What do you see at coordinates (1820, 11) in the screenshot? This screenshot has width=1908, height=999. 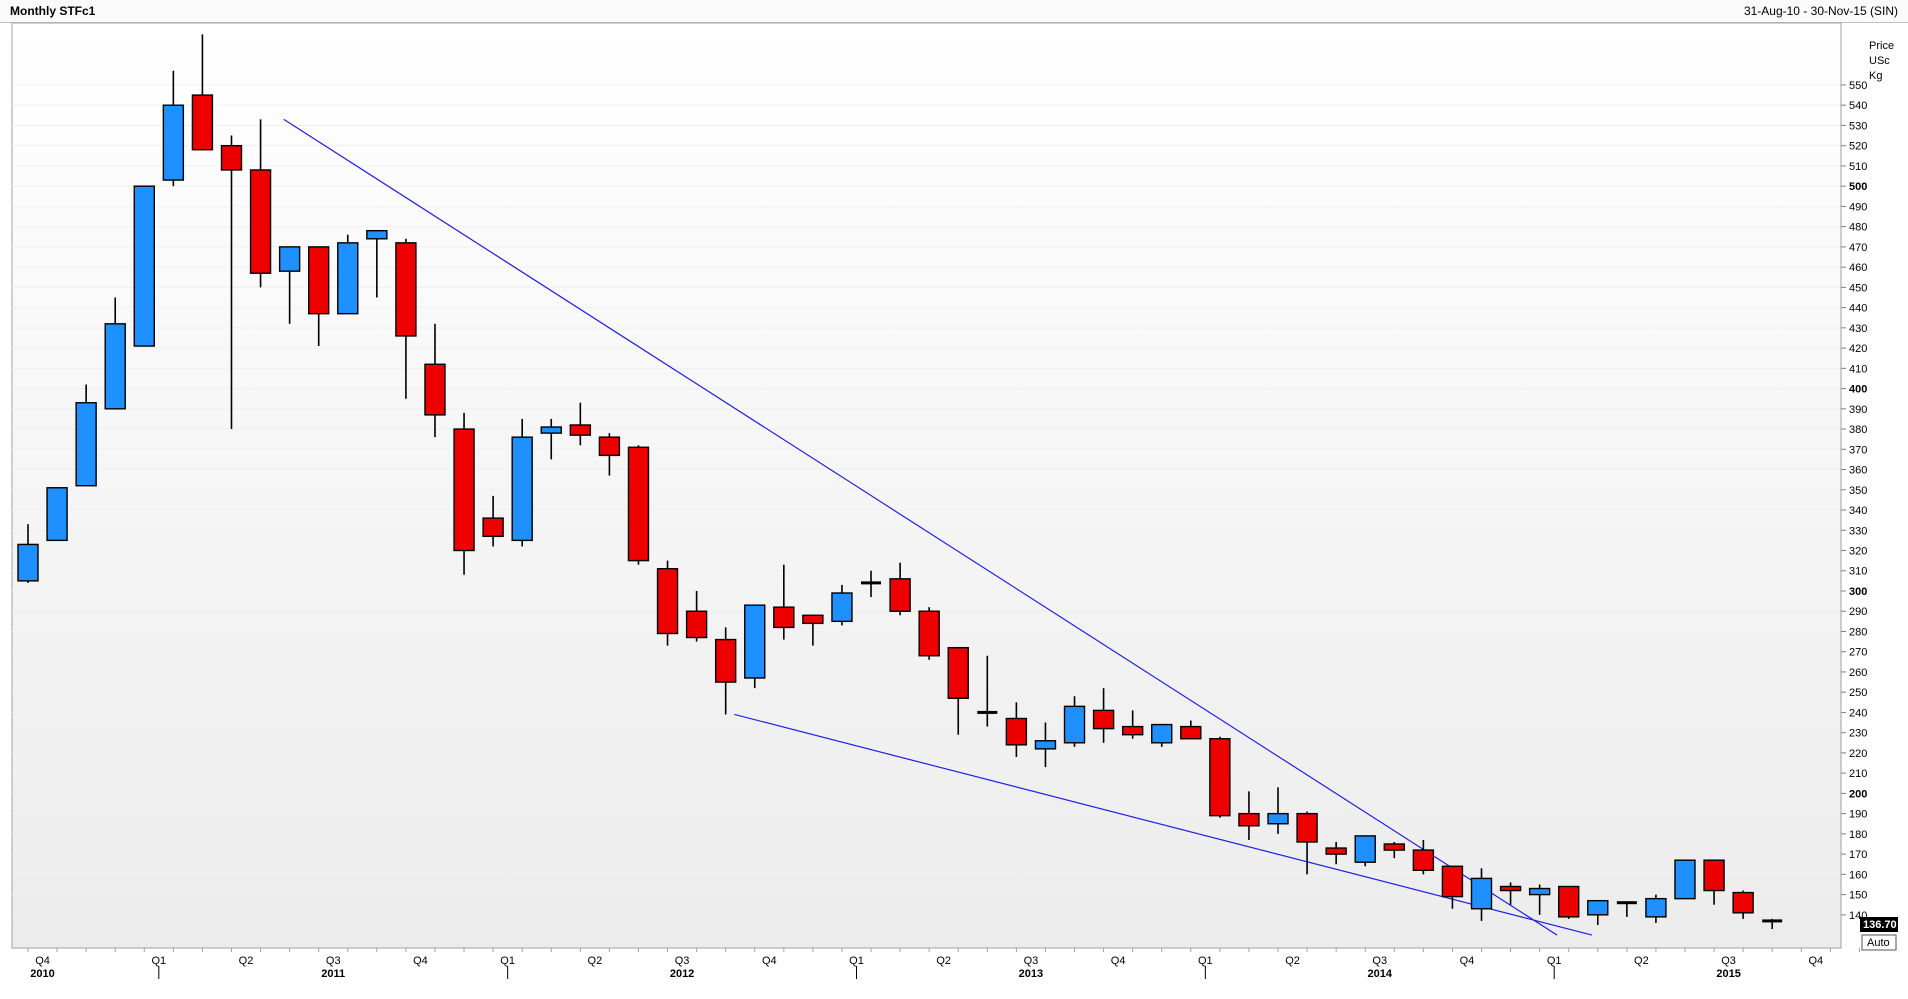 I see `date-range: 31-Aug-10 - 30-Nov-15 (SIN)` at bounding box center [1820, 11].